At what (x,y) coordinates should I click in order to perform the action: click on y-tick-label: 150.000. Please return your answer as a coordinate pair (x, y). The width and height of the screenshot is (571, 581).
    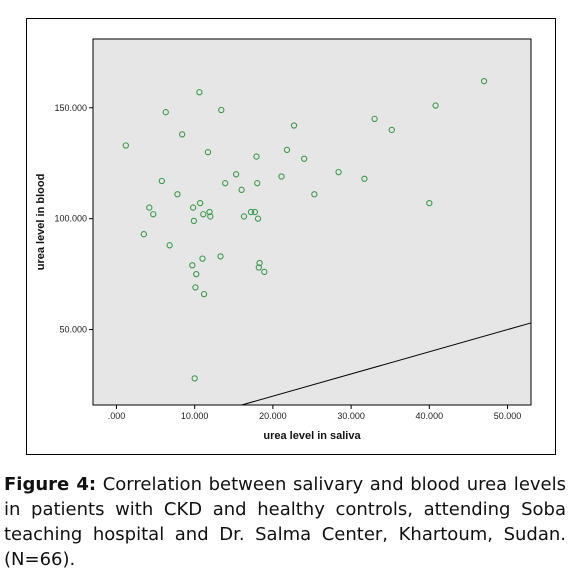
    Looking at the image, I should click on (70, 108).